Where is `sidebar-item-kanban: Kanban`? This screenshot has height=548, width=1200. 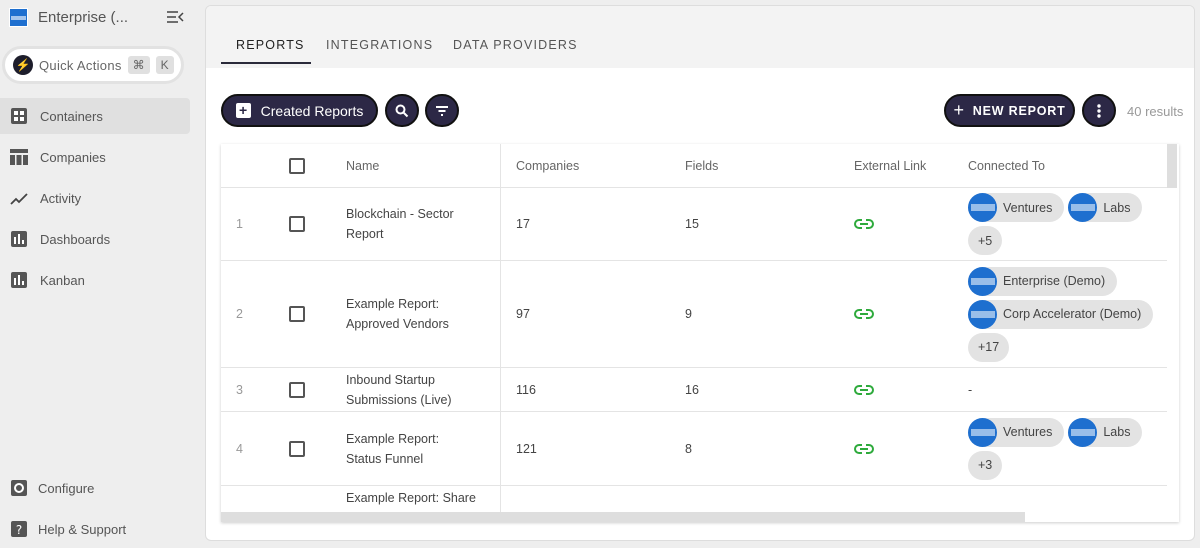
sidebar-item-kanban: Kanban is located at coordinates (95, 280).